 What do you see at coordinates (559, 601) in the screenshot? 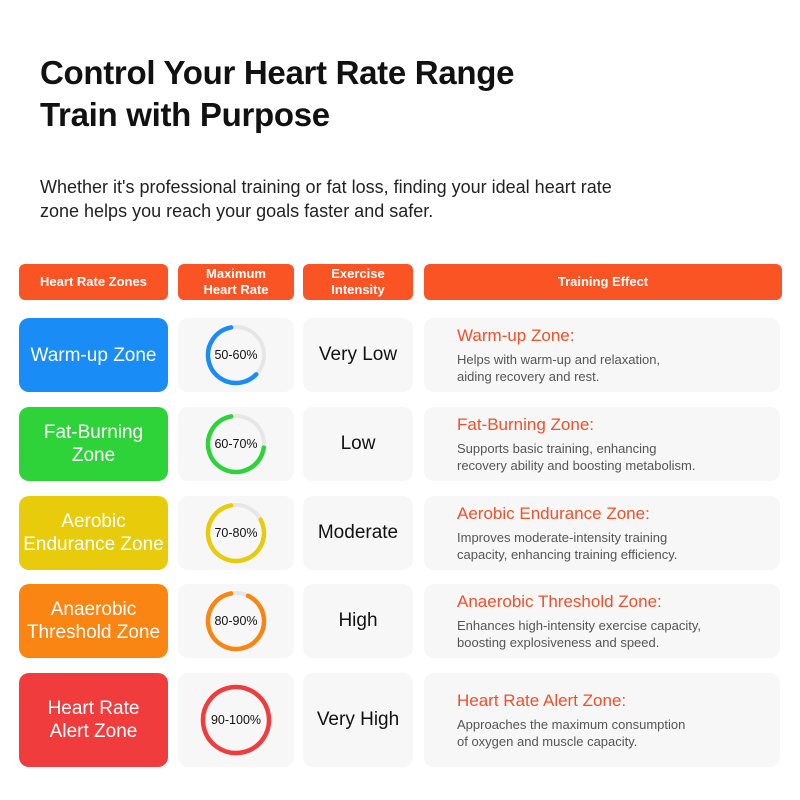
I see `effect-title: Anaerobic Threshold Zone:` at bounding box center [559, 601].